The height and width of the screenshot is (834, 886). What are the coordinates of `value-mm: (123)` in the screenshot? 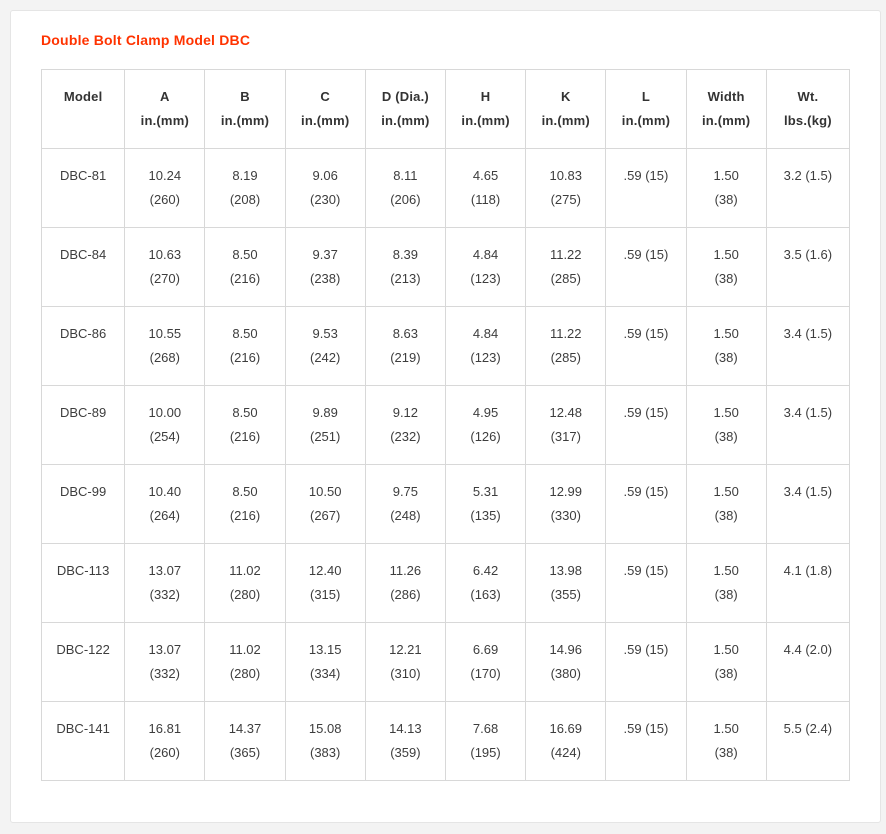 It's located at (485, 278).